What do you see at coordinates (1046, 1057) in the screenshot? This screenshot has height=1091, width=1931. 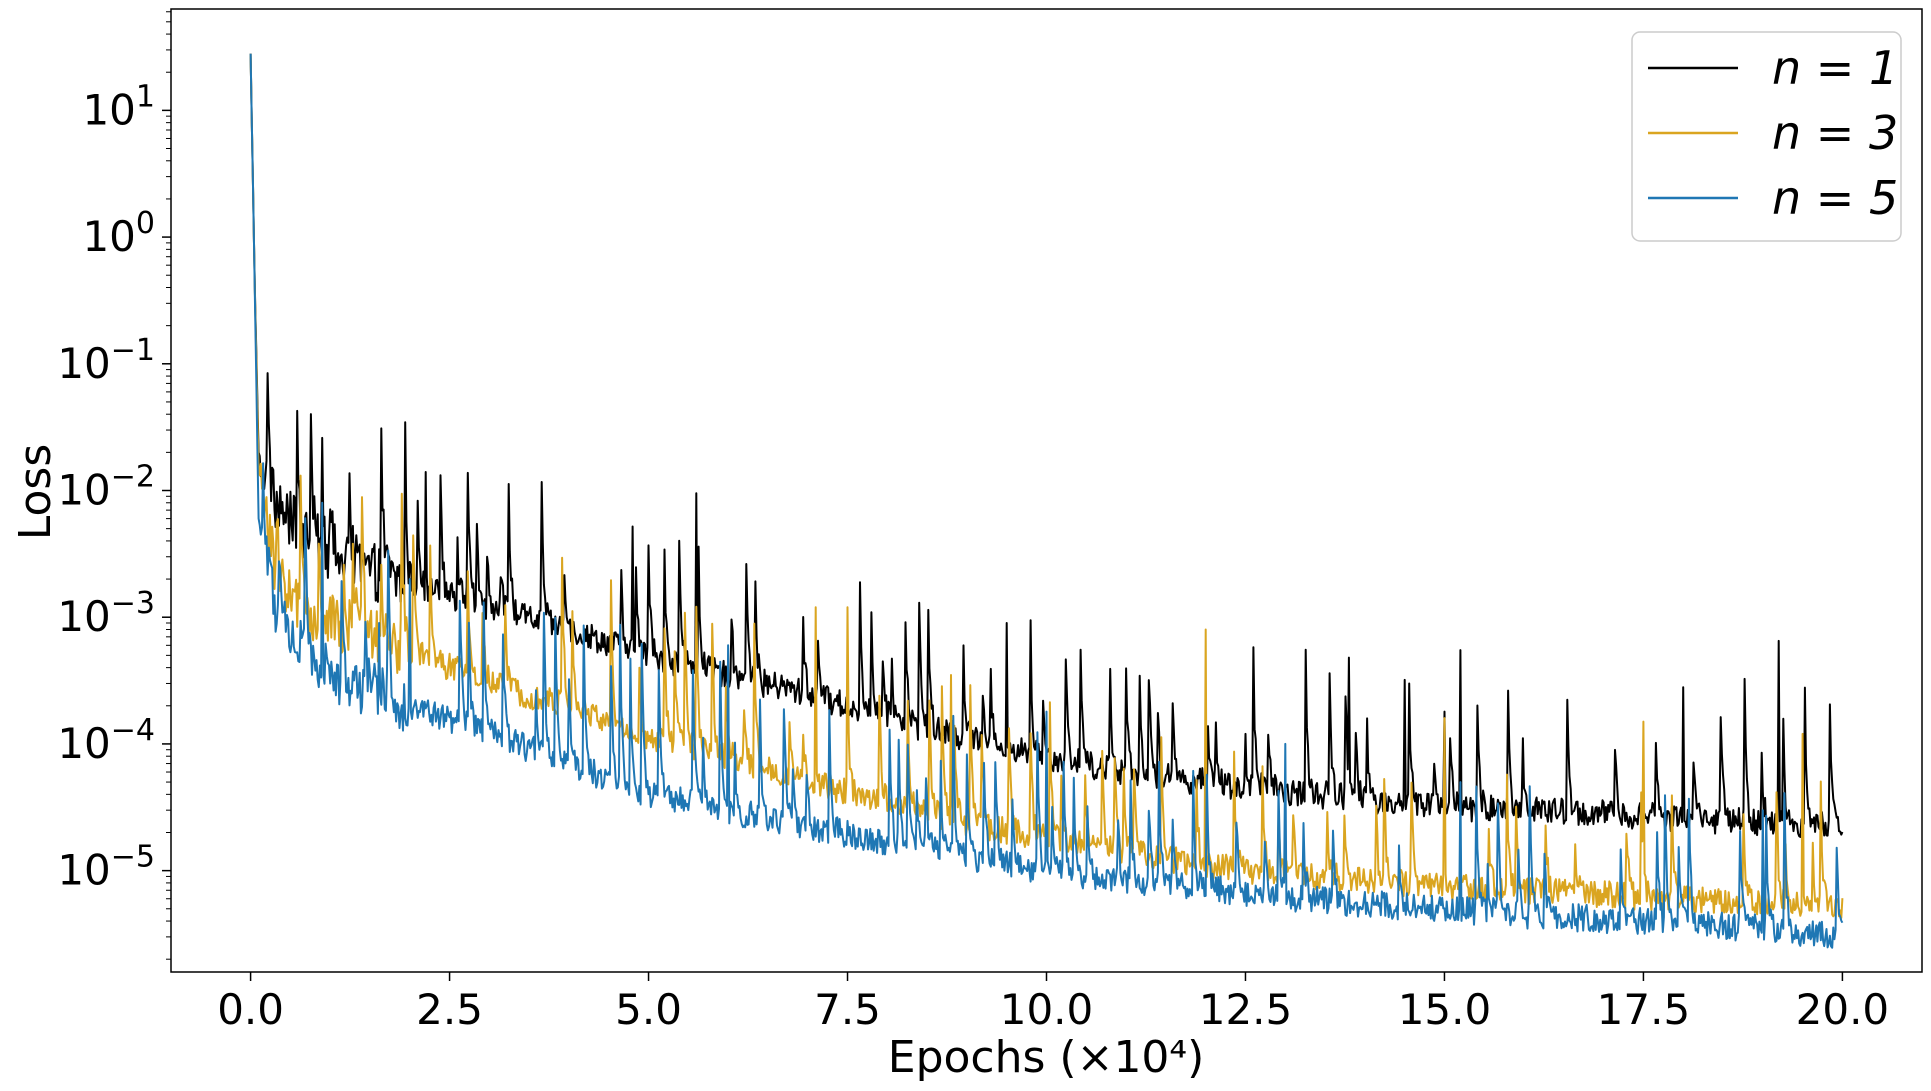 I see `x-axis-label: Epochs (×10⁴)` at bounding box center [1046, 1057].